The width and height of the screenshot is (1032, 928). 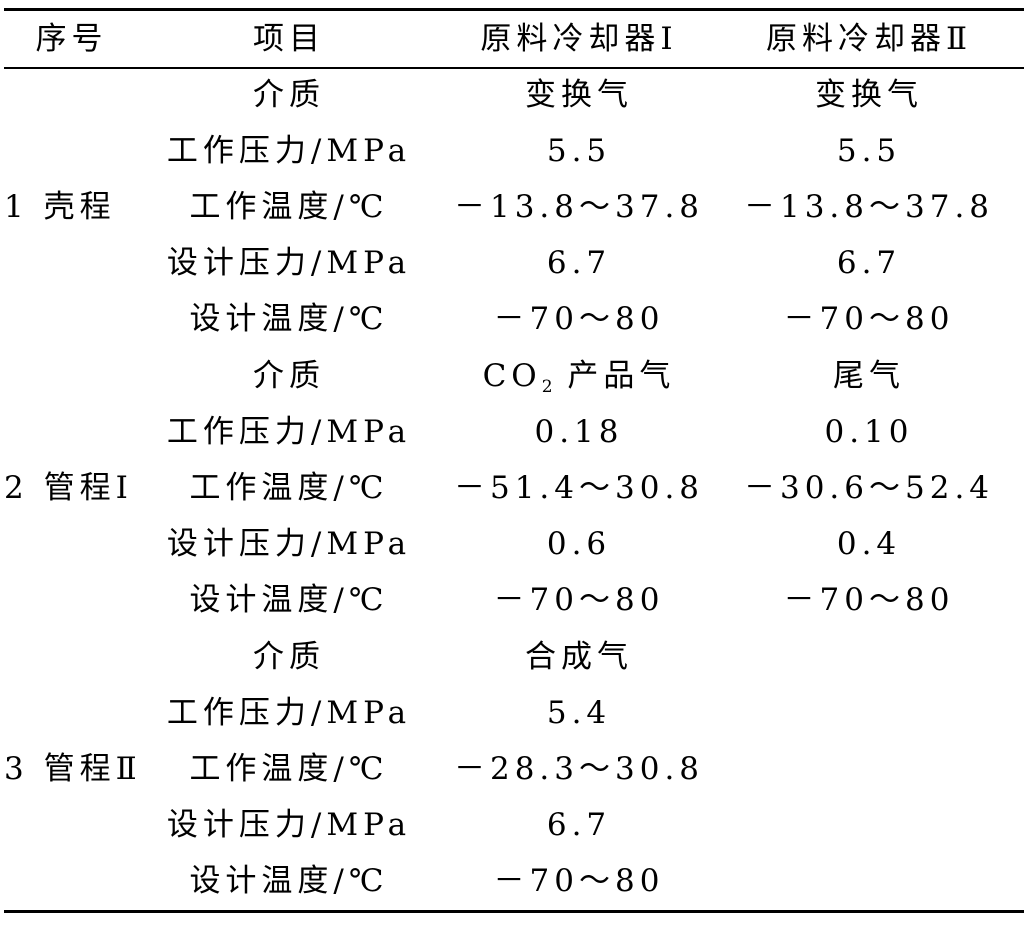 What do you see at coordinates (514, 9) in the screenshot?
I see `table-top-rule` at bounding box center [514, 9].